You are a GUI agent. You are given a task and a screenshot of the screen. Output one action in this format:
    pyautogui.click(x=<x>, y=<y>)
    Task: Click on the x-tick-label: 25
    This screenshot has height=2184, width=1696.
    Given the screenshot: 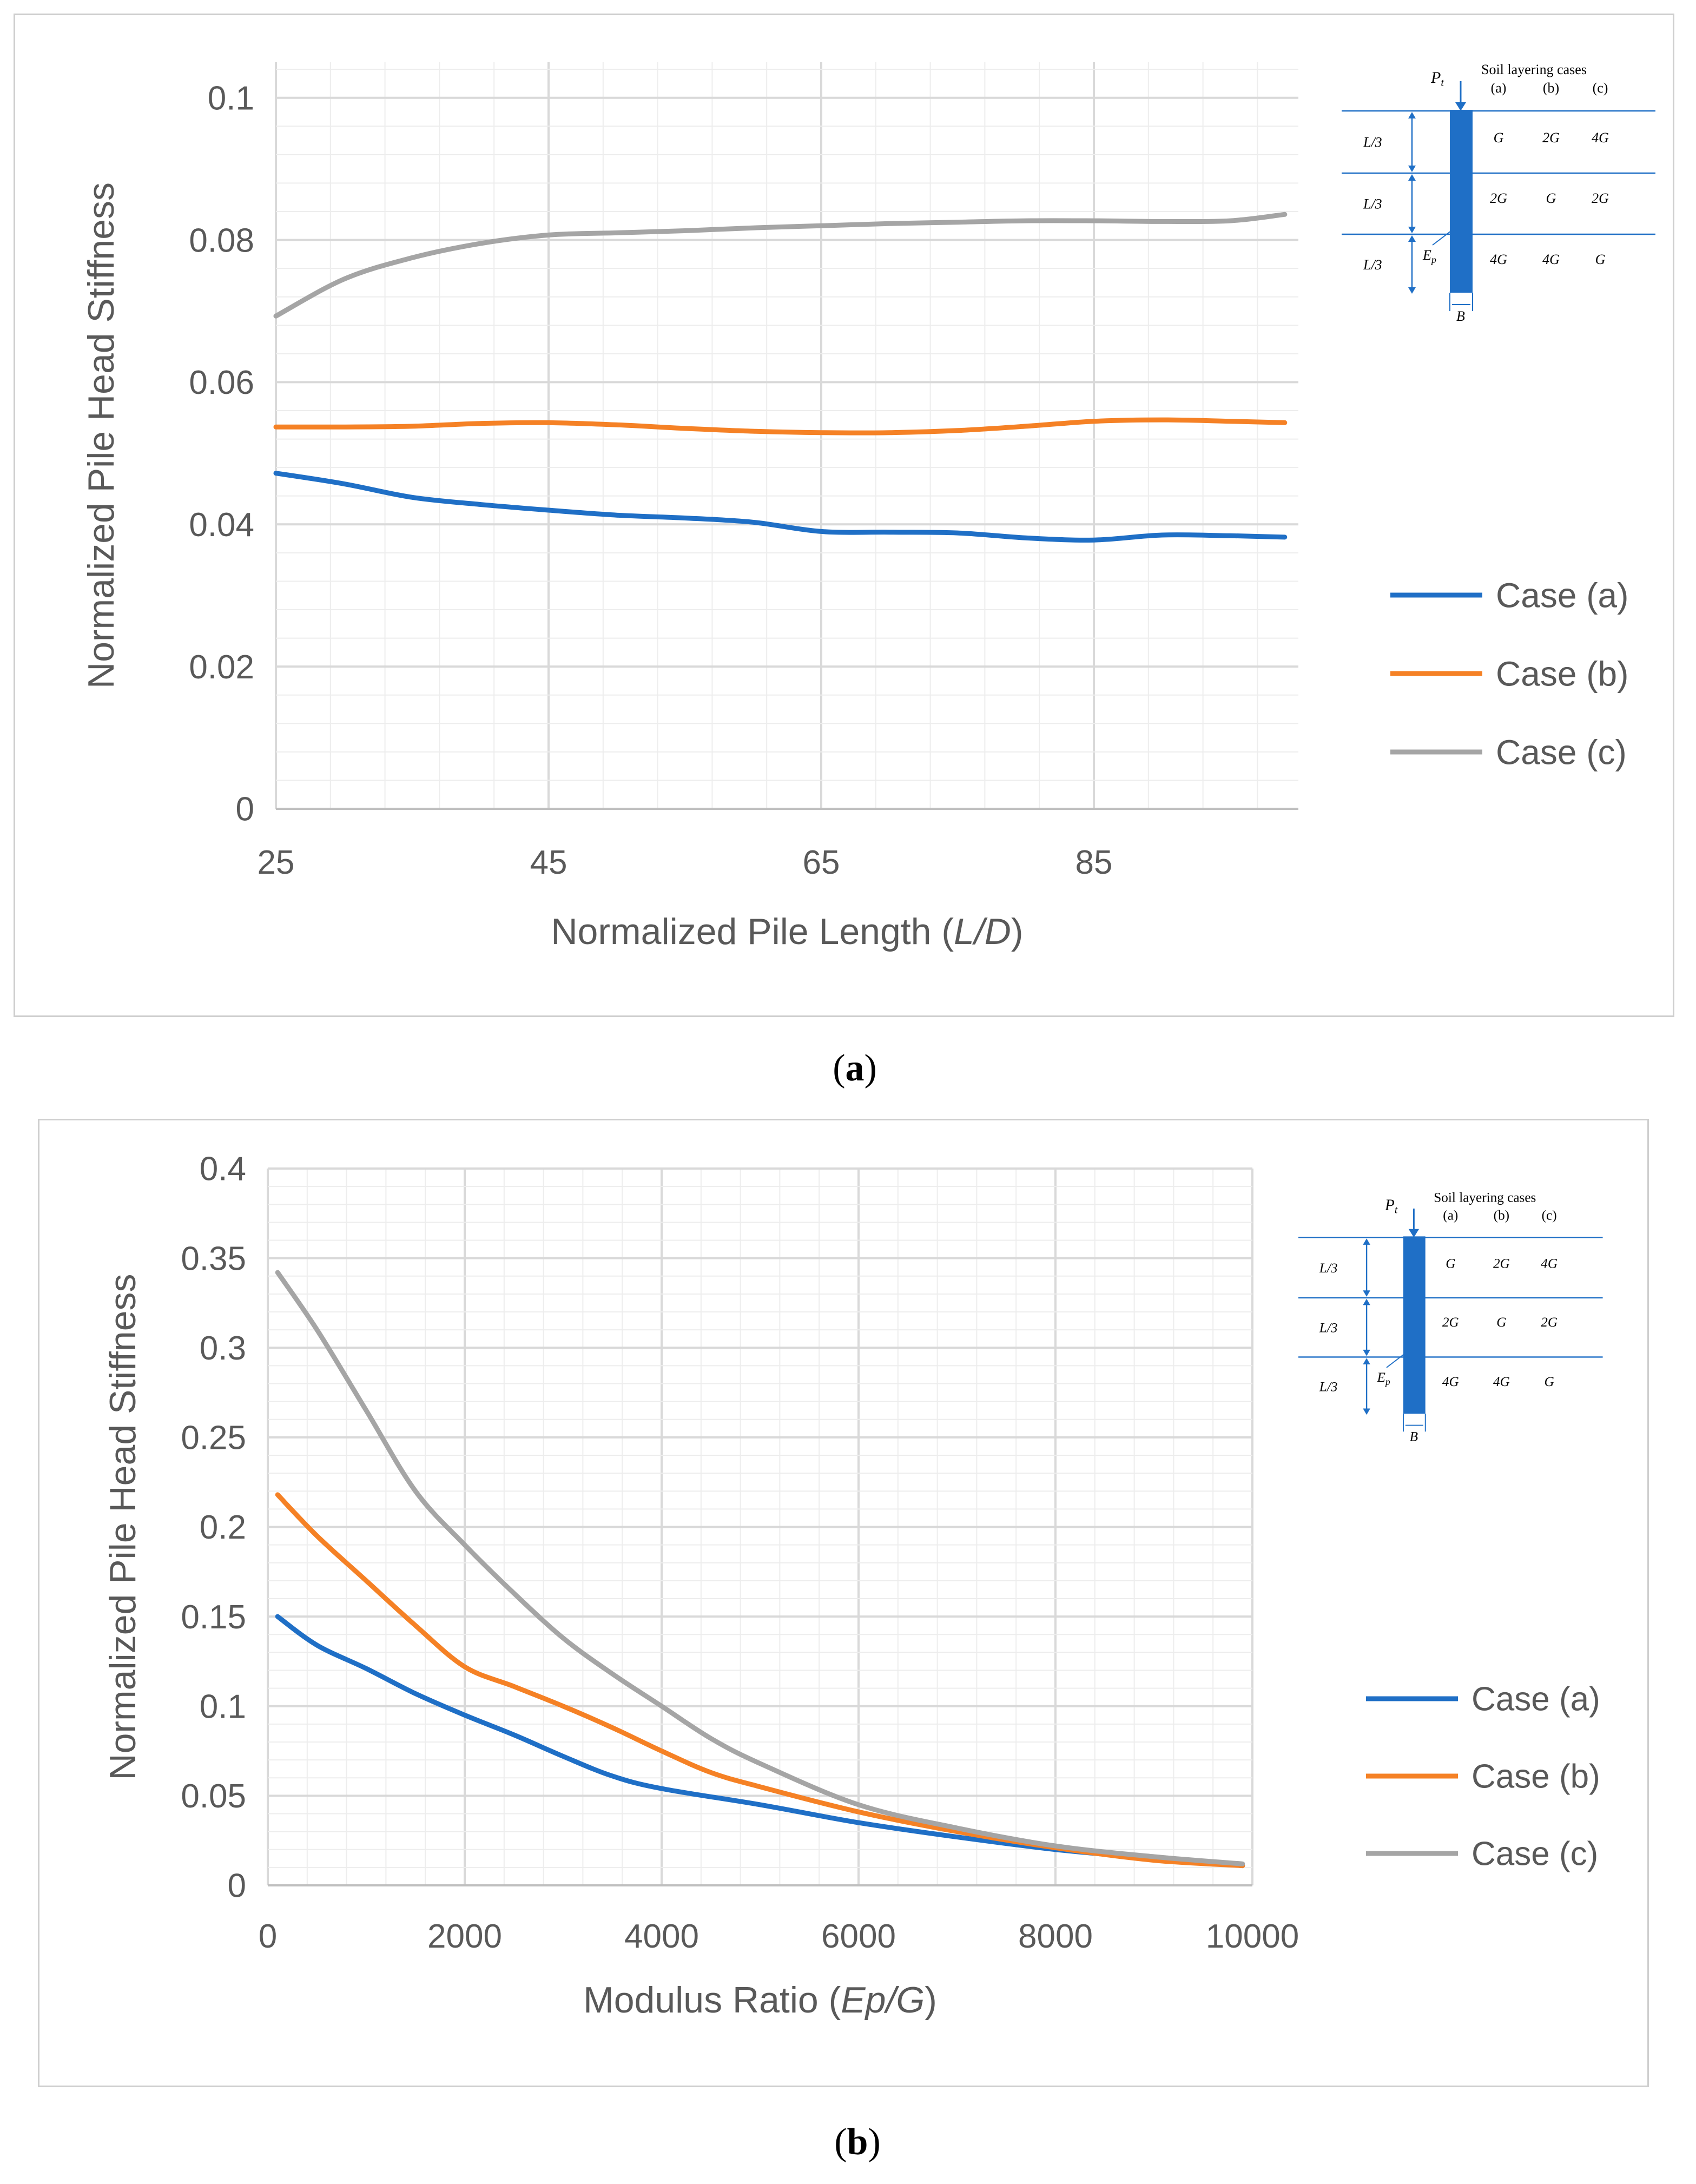 What is the action you would take?
    pyautogui.click(x=276, y=862)
    